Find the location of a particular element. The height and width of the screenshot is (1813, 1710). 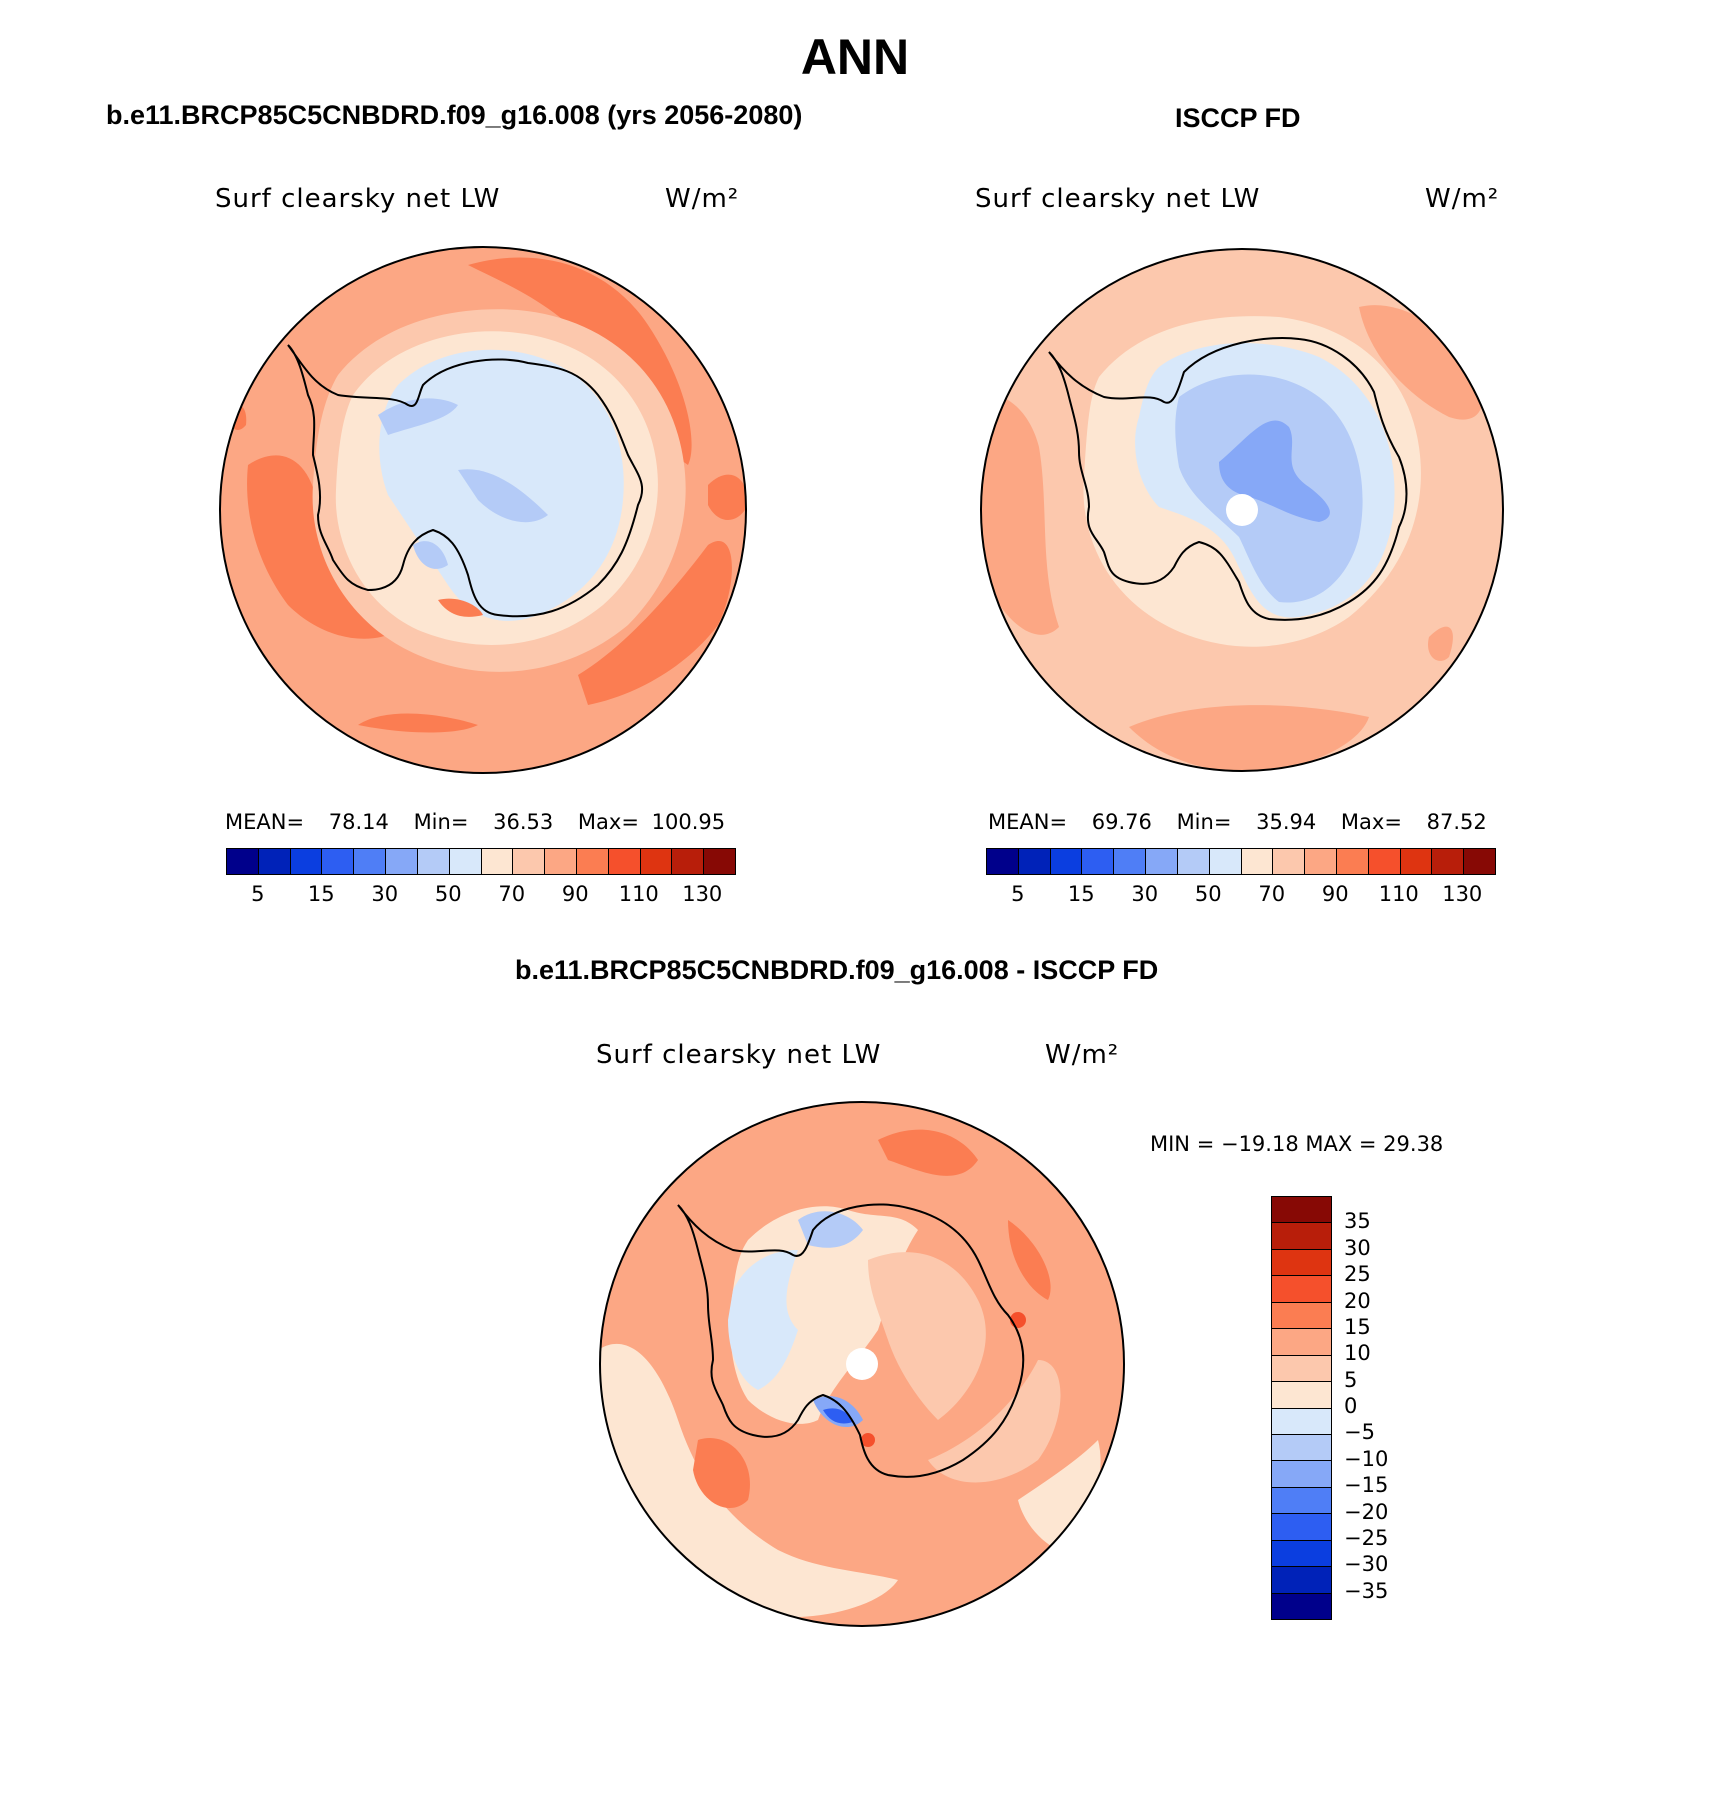

figure-title: ANN is located at coordinates (855, 57).